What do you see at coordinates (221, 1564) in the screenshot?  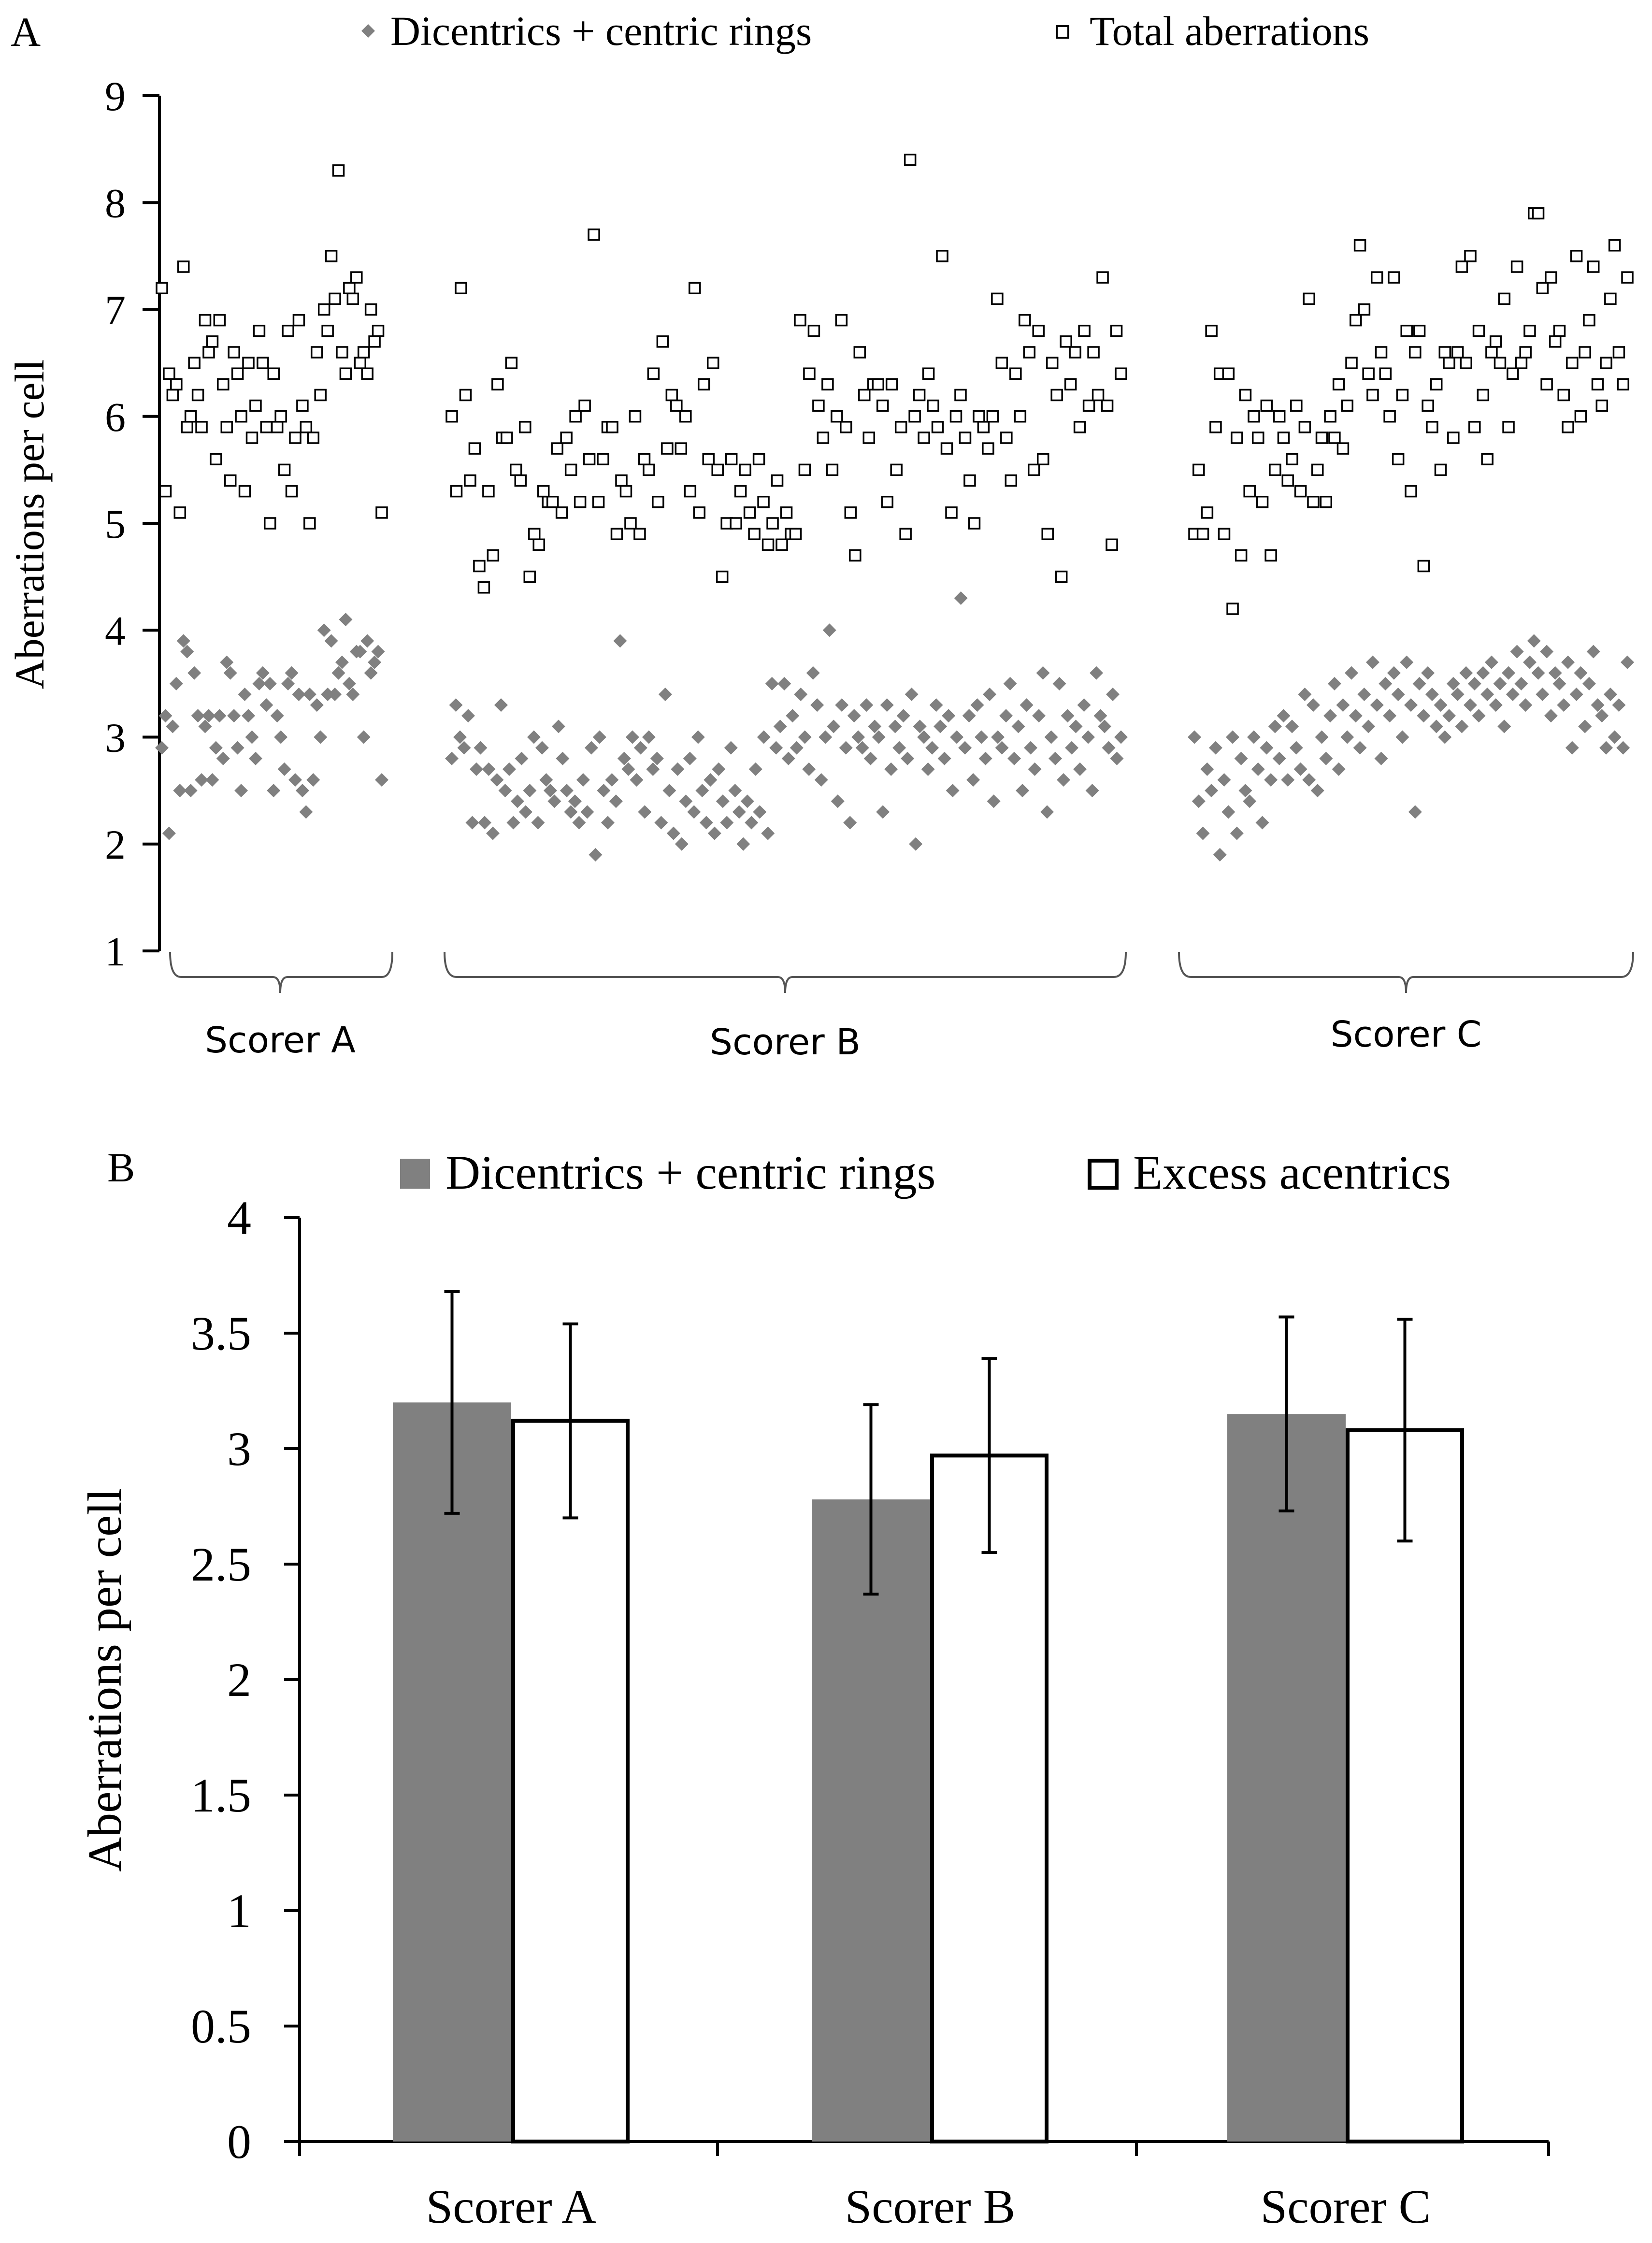 I see `y-tick-label: 2.5` at bounding box center [221, 1564].